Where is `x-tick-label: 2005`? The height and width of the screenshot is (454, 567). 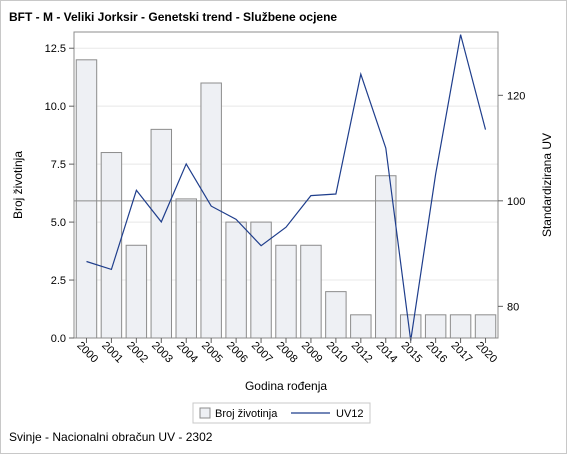 x-tick-label: 2005 is located at coordinates (212, 353).